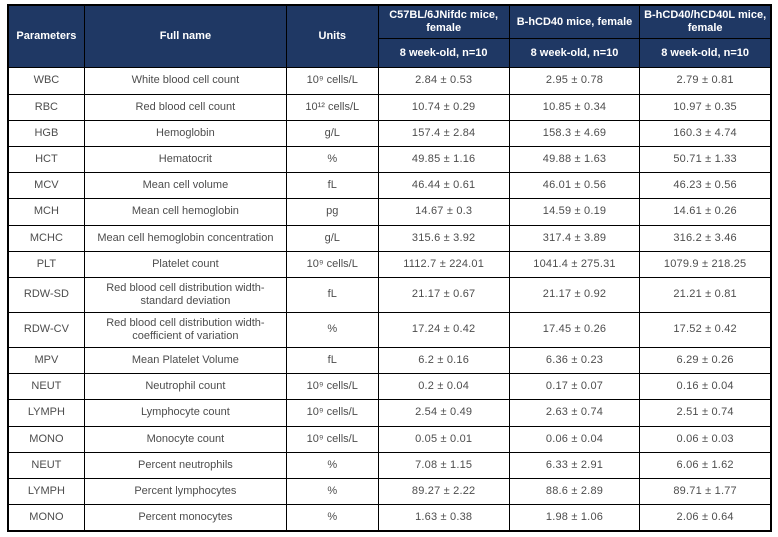  What do you see at coordinates (185, 491) in the screenshot?
I see `fullname-cell: Percent lymphocytes` at bounding box center [185, 491].